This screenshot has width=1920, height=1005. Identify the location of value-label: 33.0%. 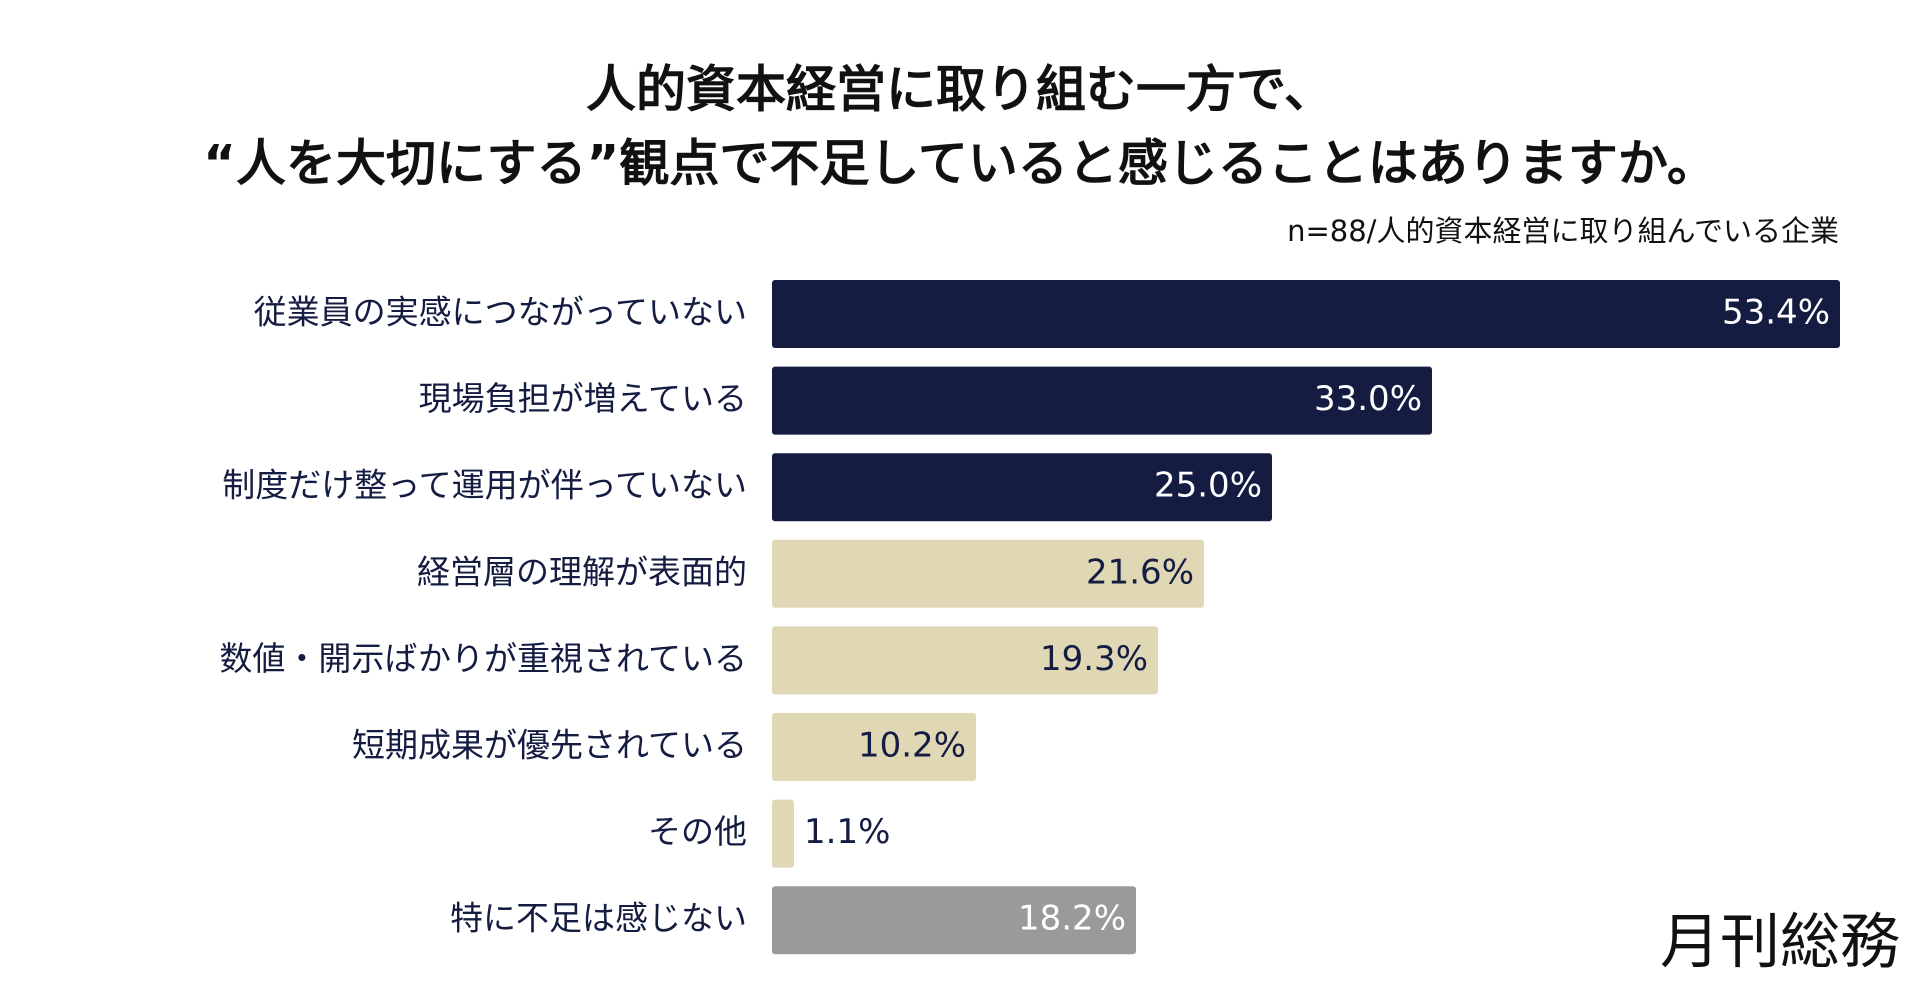
(1368, 399).